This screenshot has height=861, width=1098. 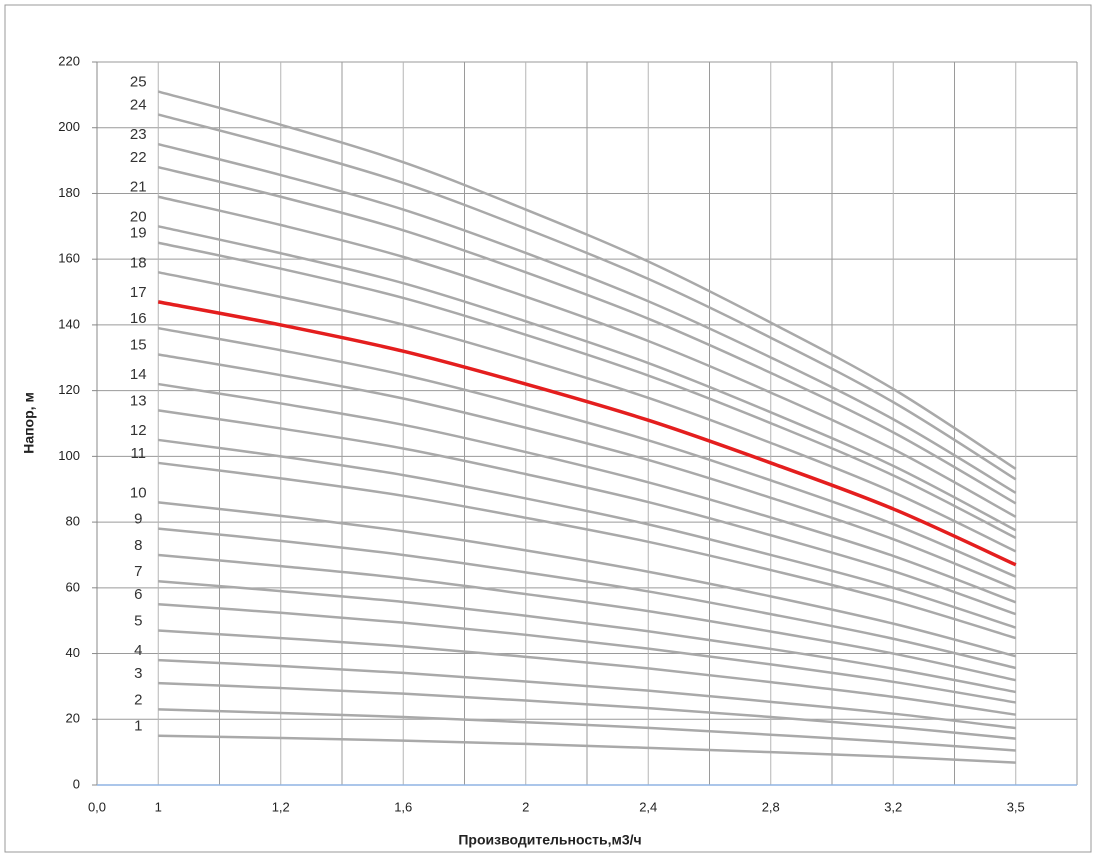 What do you see at coordinates (97, 806) in the screenshot?
I see `x-origin-label: 0,0` at bounding box center [97, 806].